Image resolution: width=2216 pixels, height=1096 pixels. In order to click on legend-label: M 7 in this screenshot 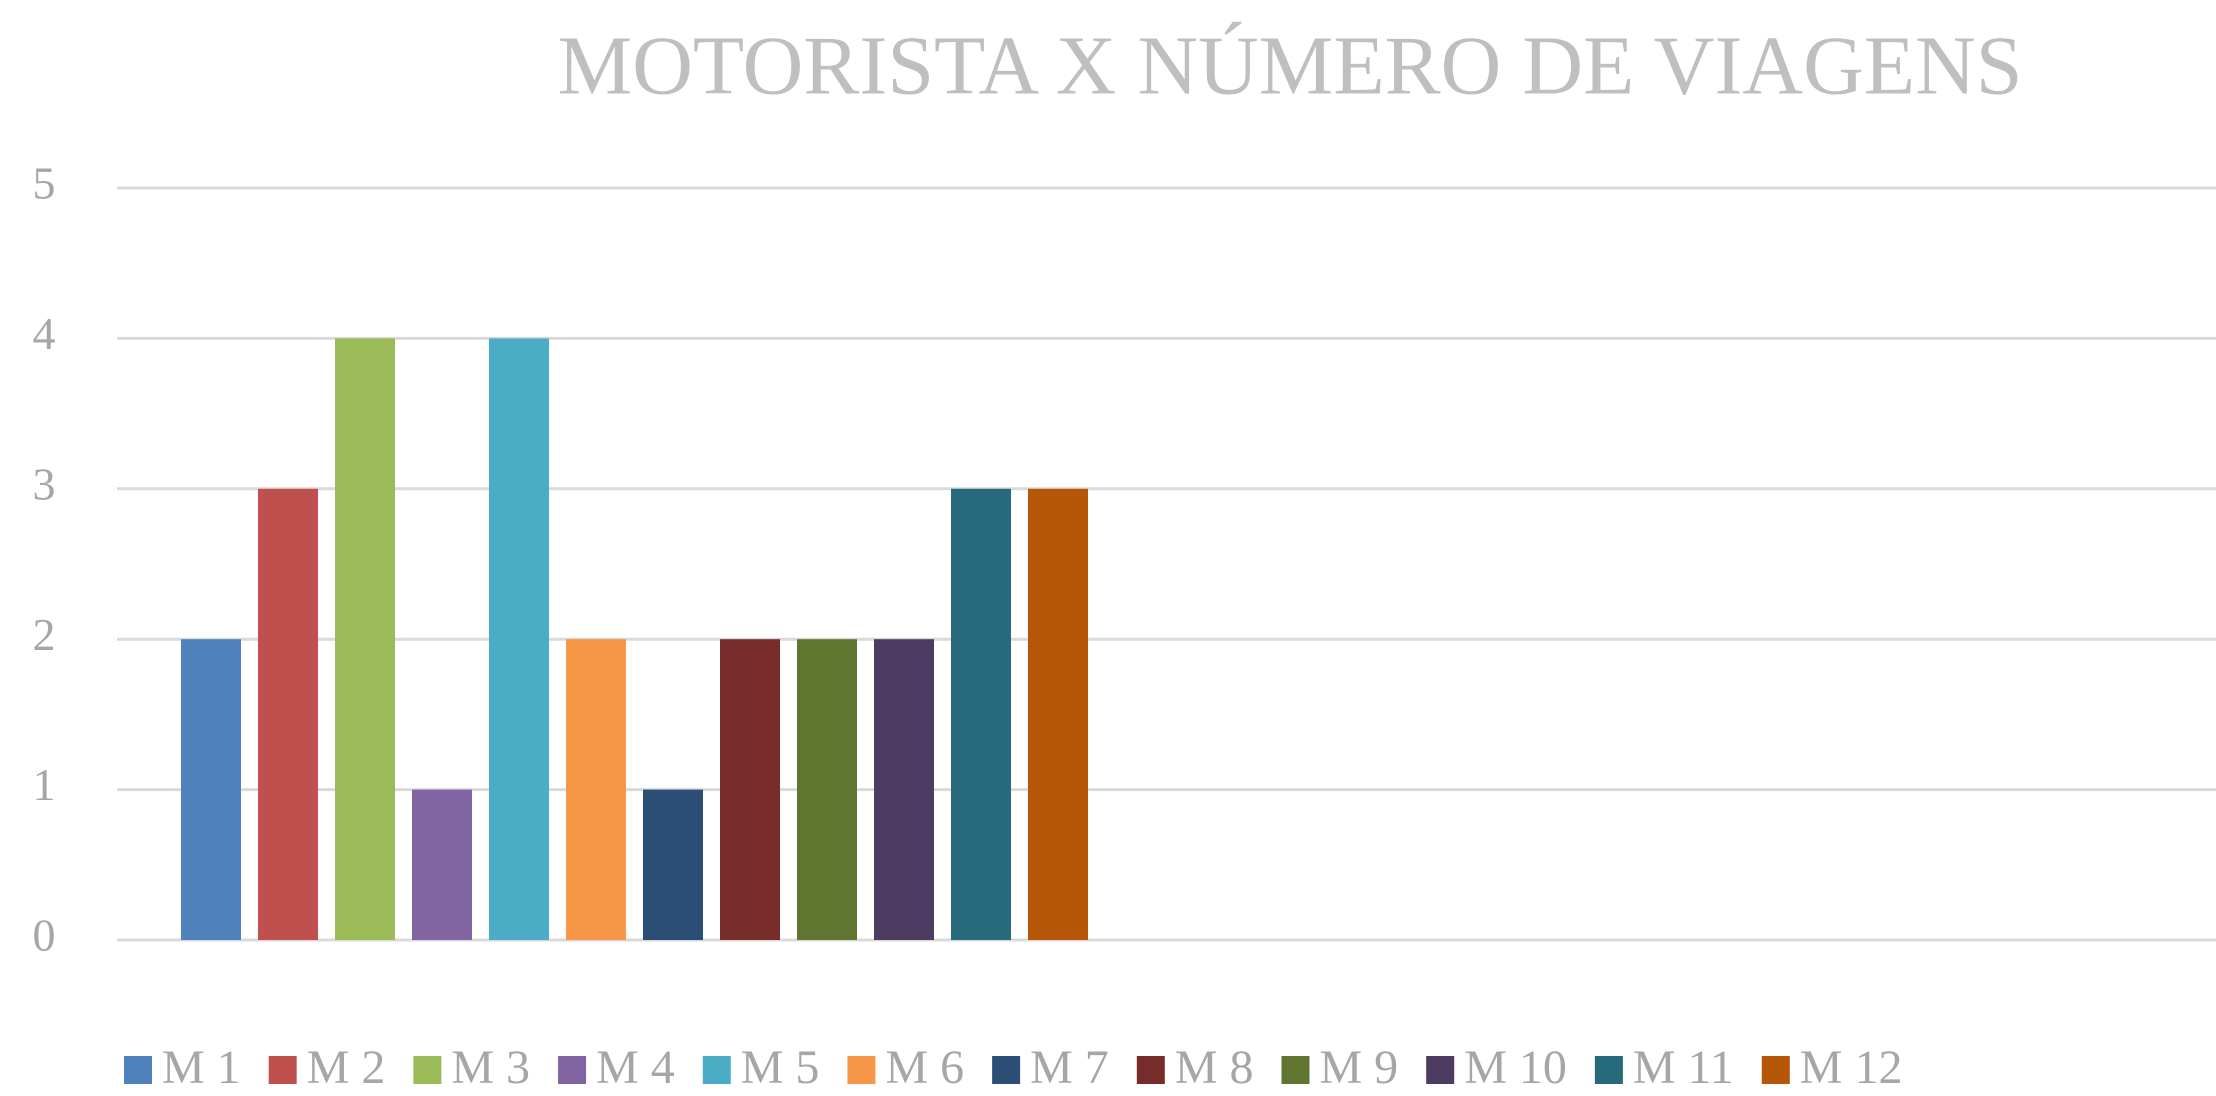, I will do `click(1069, 1067)`.